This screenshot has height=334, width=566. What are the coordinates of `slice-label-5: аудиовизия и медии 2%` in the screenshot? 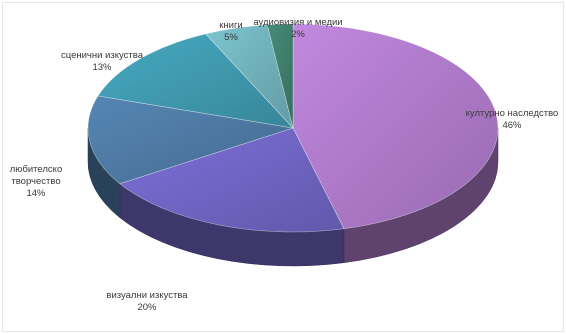 It's located at (297, 28).